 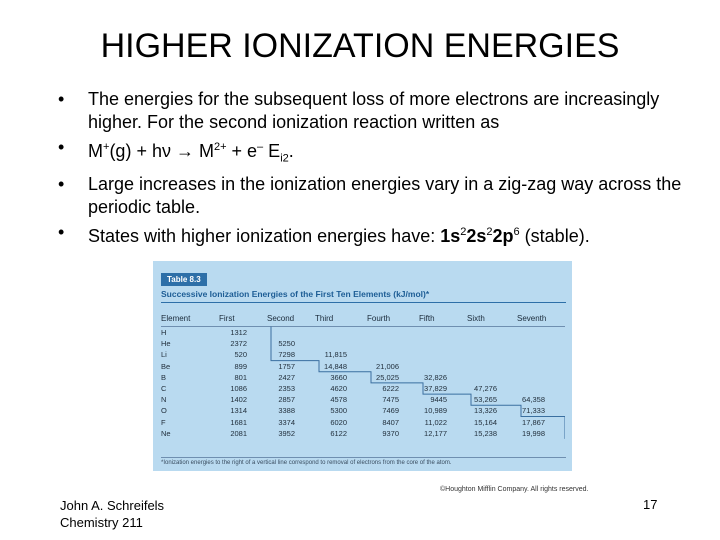 What do you see at coordinates (190, 320) in the screenshot?
I see `column-header: Element` at bounding box center [190, 320].